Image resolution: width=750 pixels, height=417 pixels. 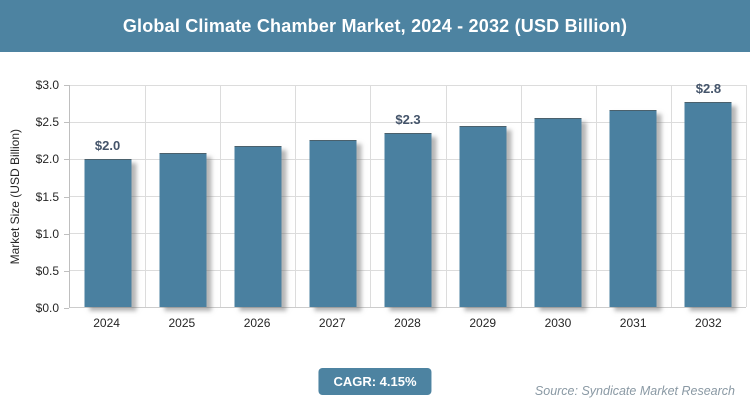 What do you see at coordinates (634, 391) in the screenshot?
I see `source-attribution: Source: Syndicate Market Research` at bounding box center [634, 391].